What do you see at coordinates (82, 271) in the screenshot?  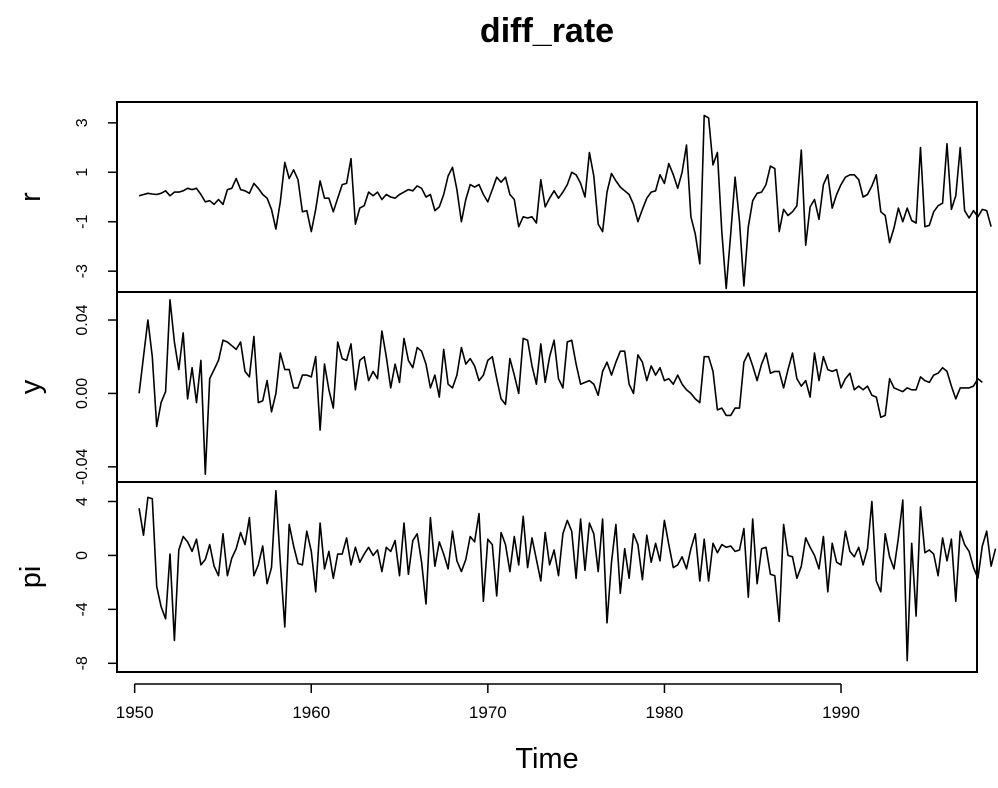 I see `y-tick-label-r: -3` at bounding box center [82, 271].